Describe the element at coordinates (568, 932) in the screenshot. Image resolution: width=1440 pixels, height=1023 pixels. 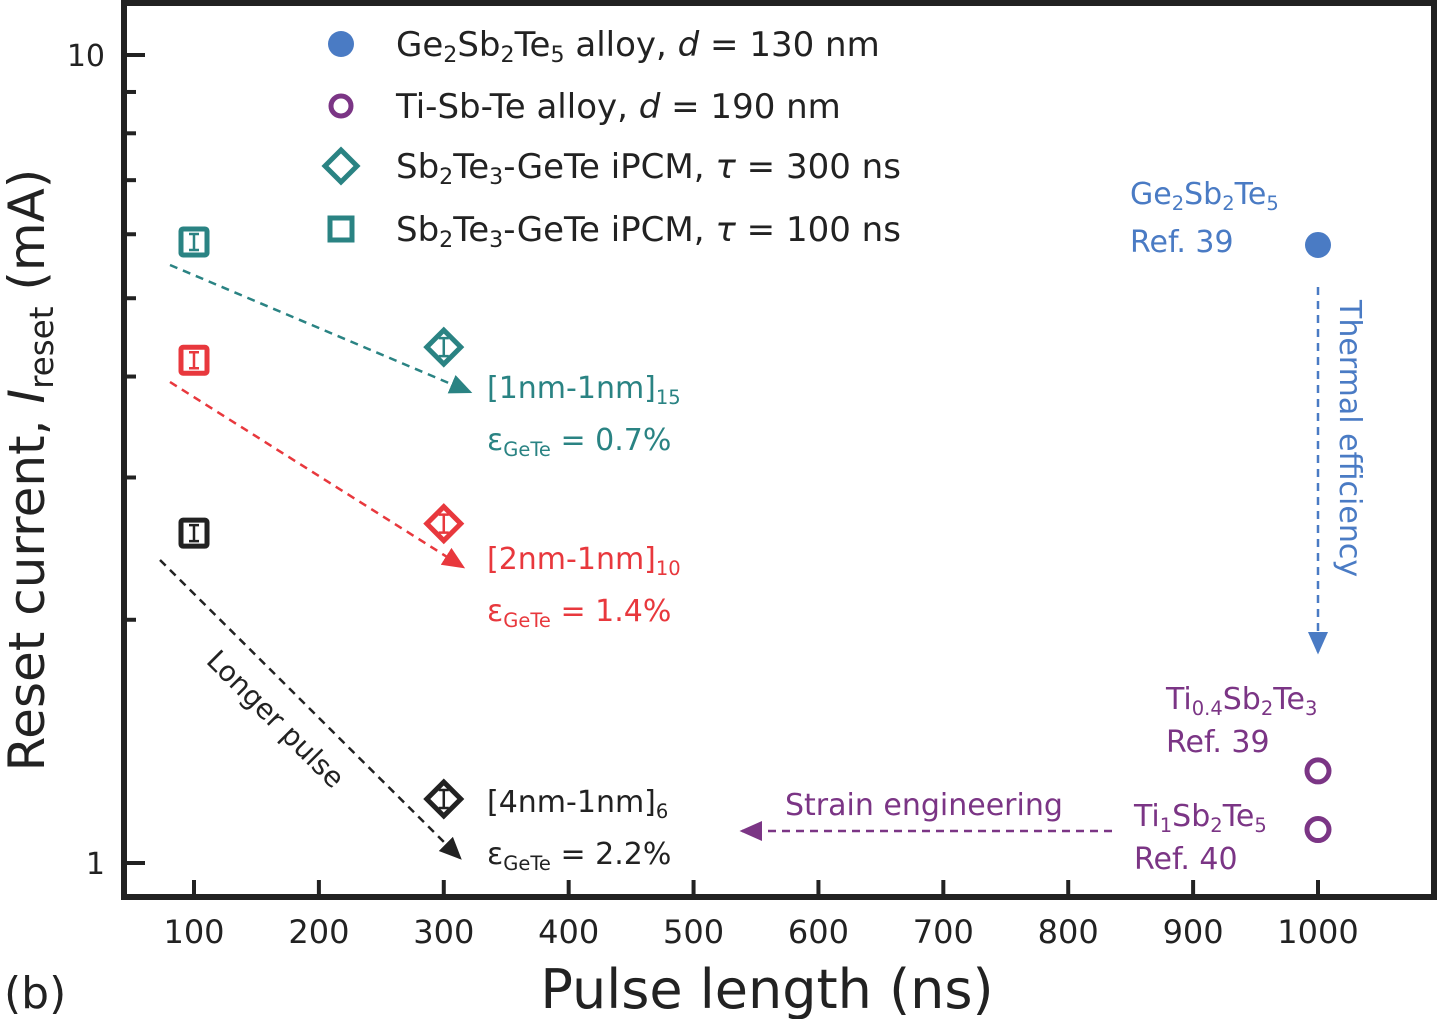
I see `x-tick-label: 400` at that location.